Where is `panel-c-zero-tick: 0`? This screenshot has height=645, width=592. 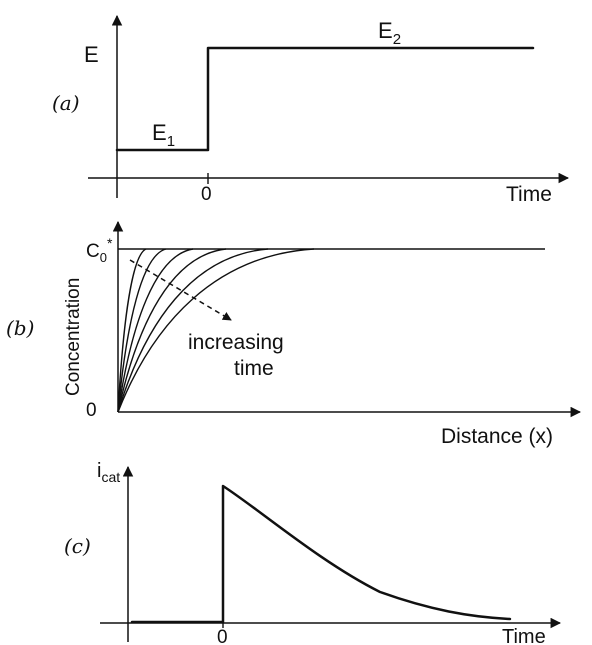 panel-c-zero-tick: 0 is located at coordinates (222, 636).